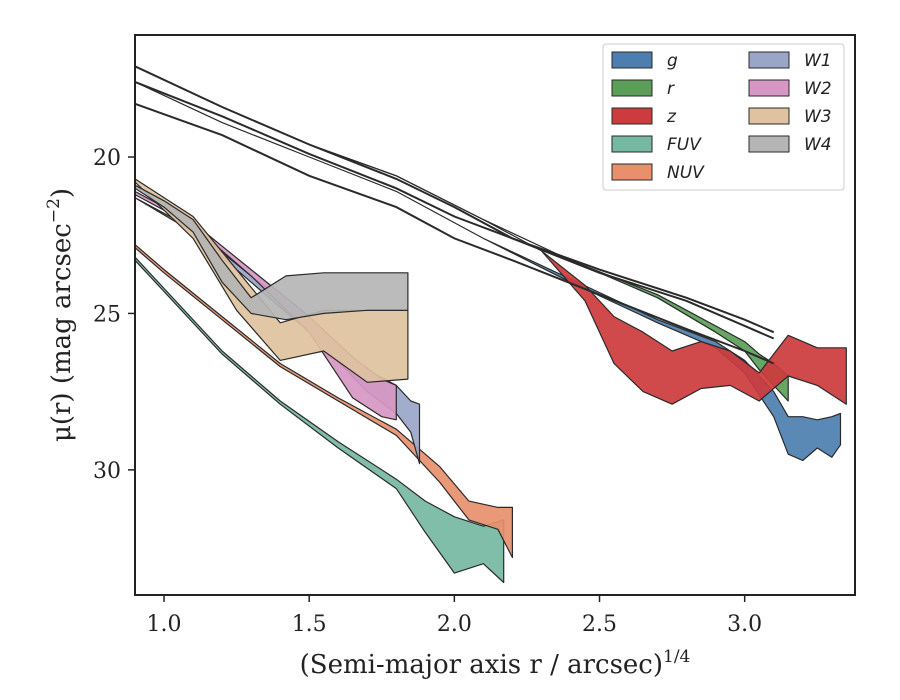 The width and height of the screenshot is (900, 700). I want to click on band-area-w3, so click(271, 280).